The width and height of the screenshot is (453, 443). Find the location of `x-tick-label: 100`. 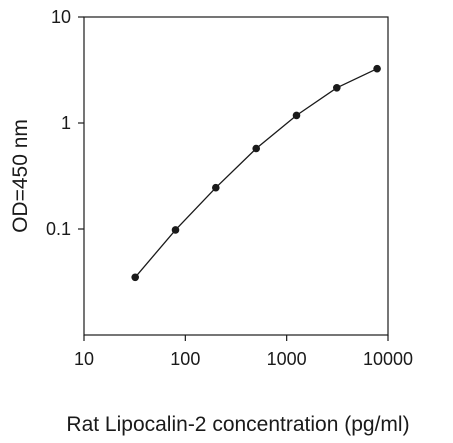

x-tick-label: 100 is located at coordinates (185, 359).